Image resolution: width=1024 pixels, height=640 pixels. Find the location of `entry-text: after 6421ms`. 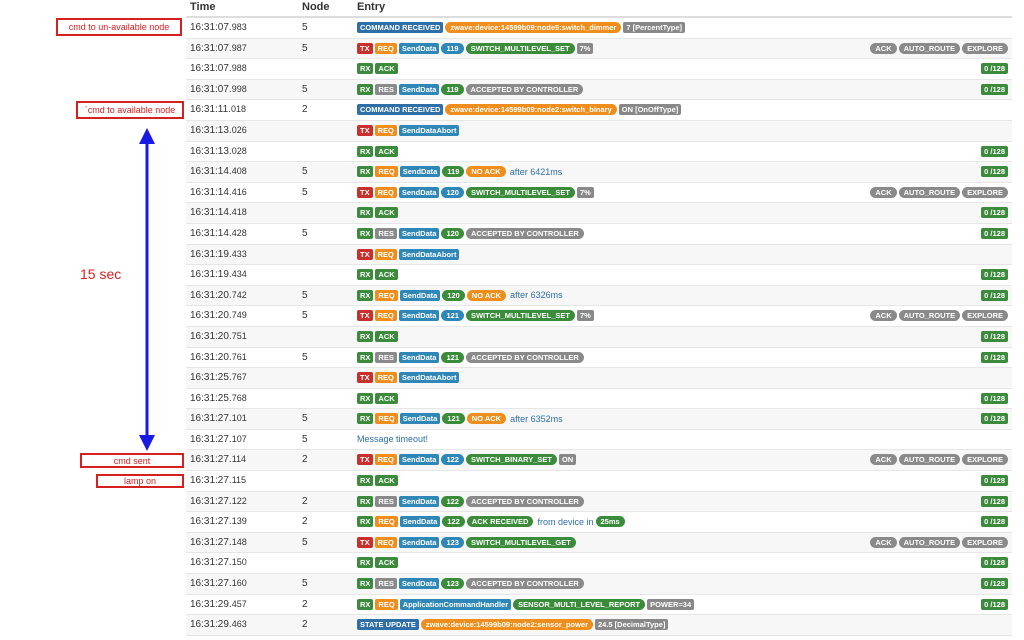

entry-text: after 6421ms is located at coordinates (536, 171).